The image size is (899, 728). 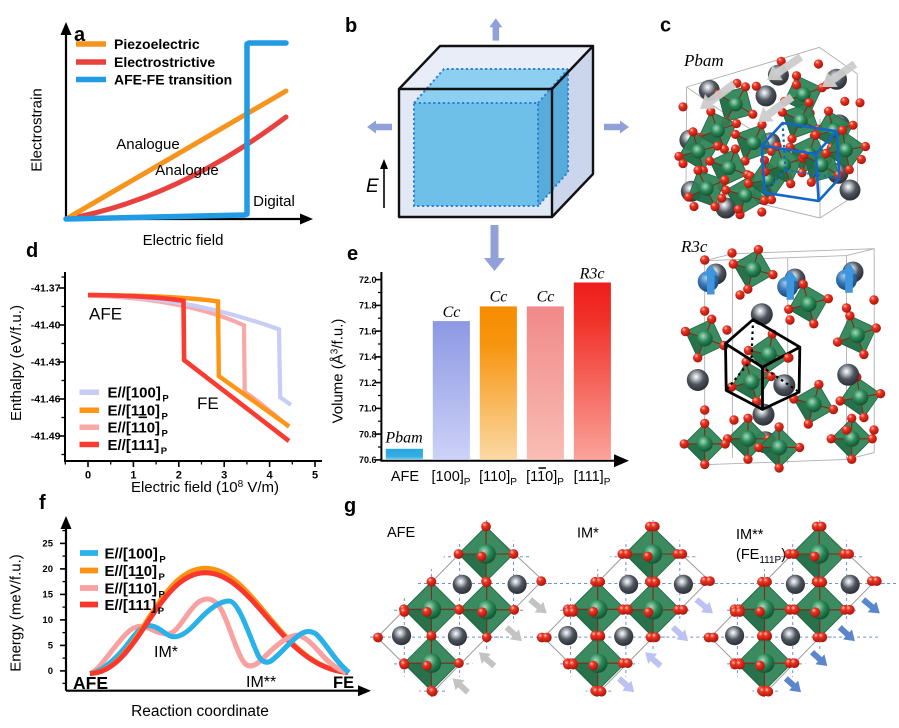 I want to click on svg-text: 71.2, so click(x=368, y=383).